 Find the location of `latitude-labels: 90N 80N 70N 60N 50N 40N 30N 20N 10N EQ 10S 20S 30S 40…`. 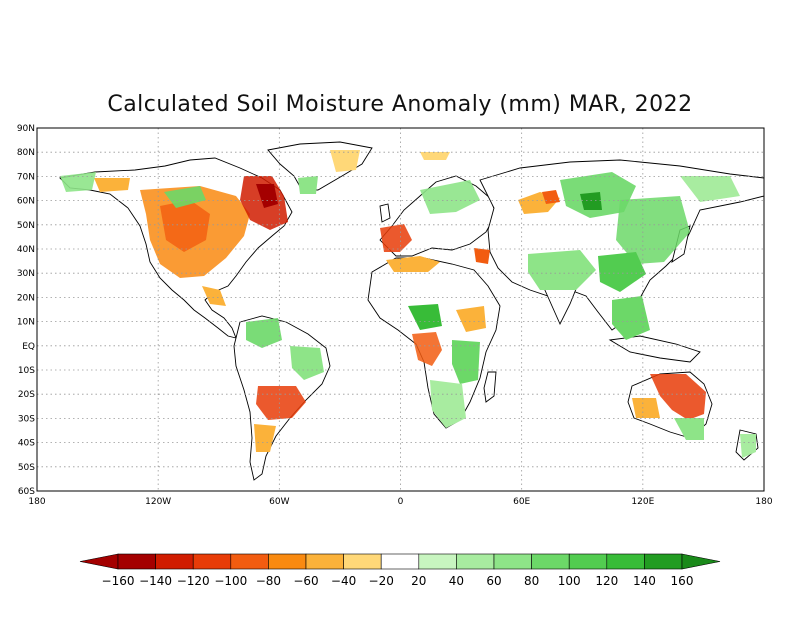

latitude-labels: 90N 80N 70N 60N 50N 40N 30N 20N 10N EQ 10S 20S 30S 40… is located at coordinates (26, 310).